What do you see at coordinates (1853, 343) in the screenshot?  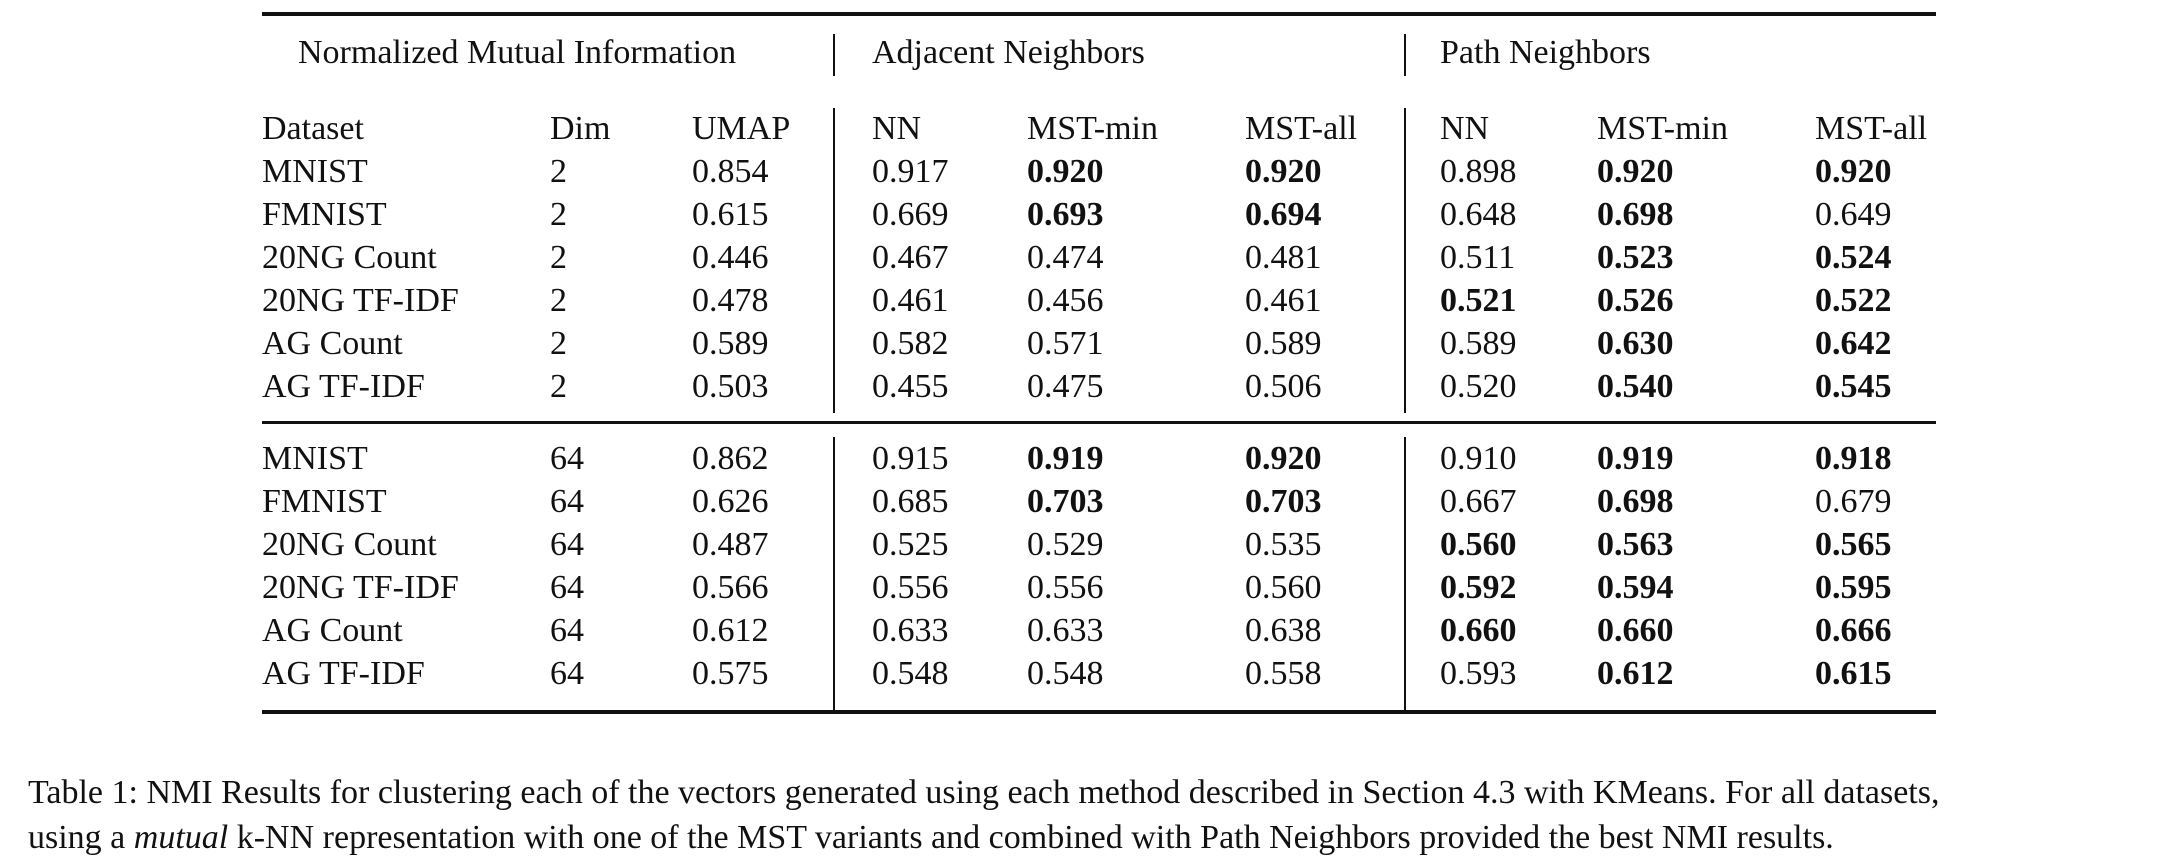 I see `table-cell: 0.642` at bounding box center [1853, 343].